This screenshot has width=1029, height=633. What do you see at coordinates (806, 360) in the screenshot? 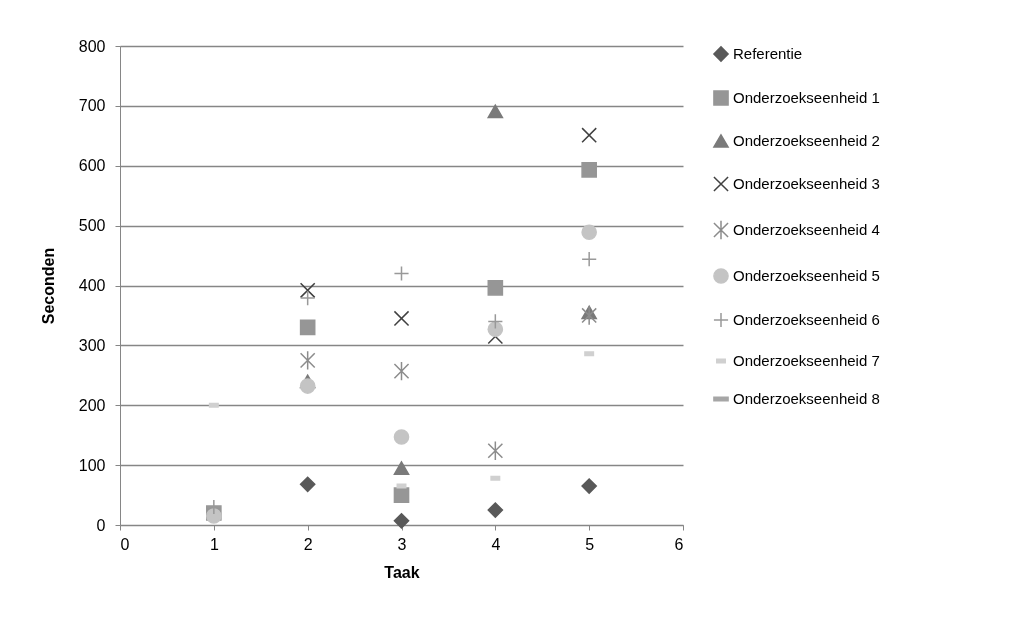
I see `legend-label: Onderzoekseenheid 7` at bounding box center [806, 360].